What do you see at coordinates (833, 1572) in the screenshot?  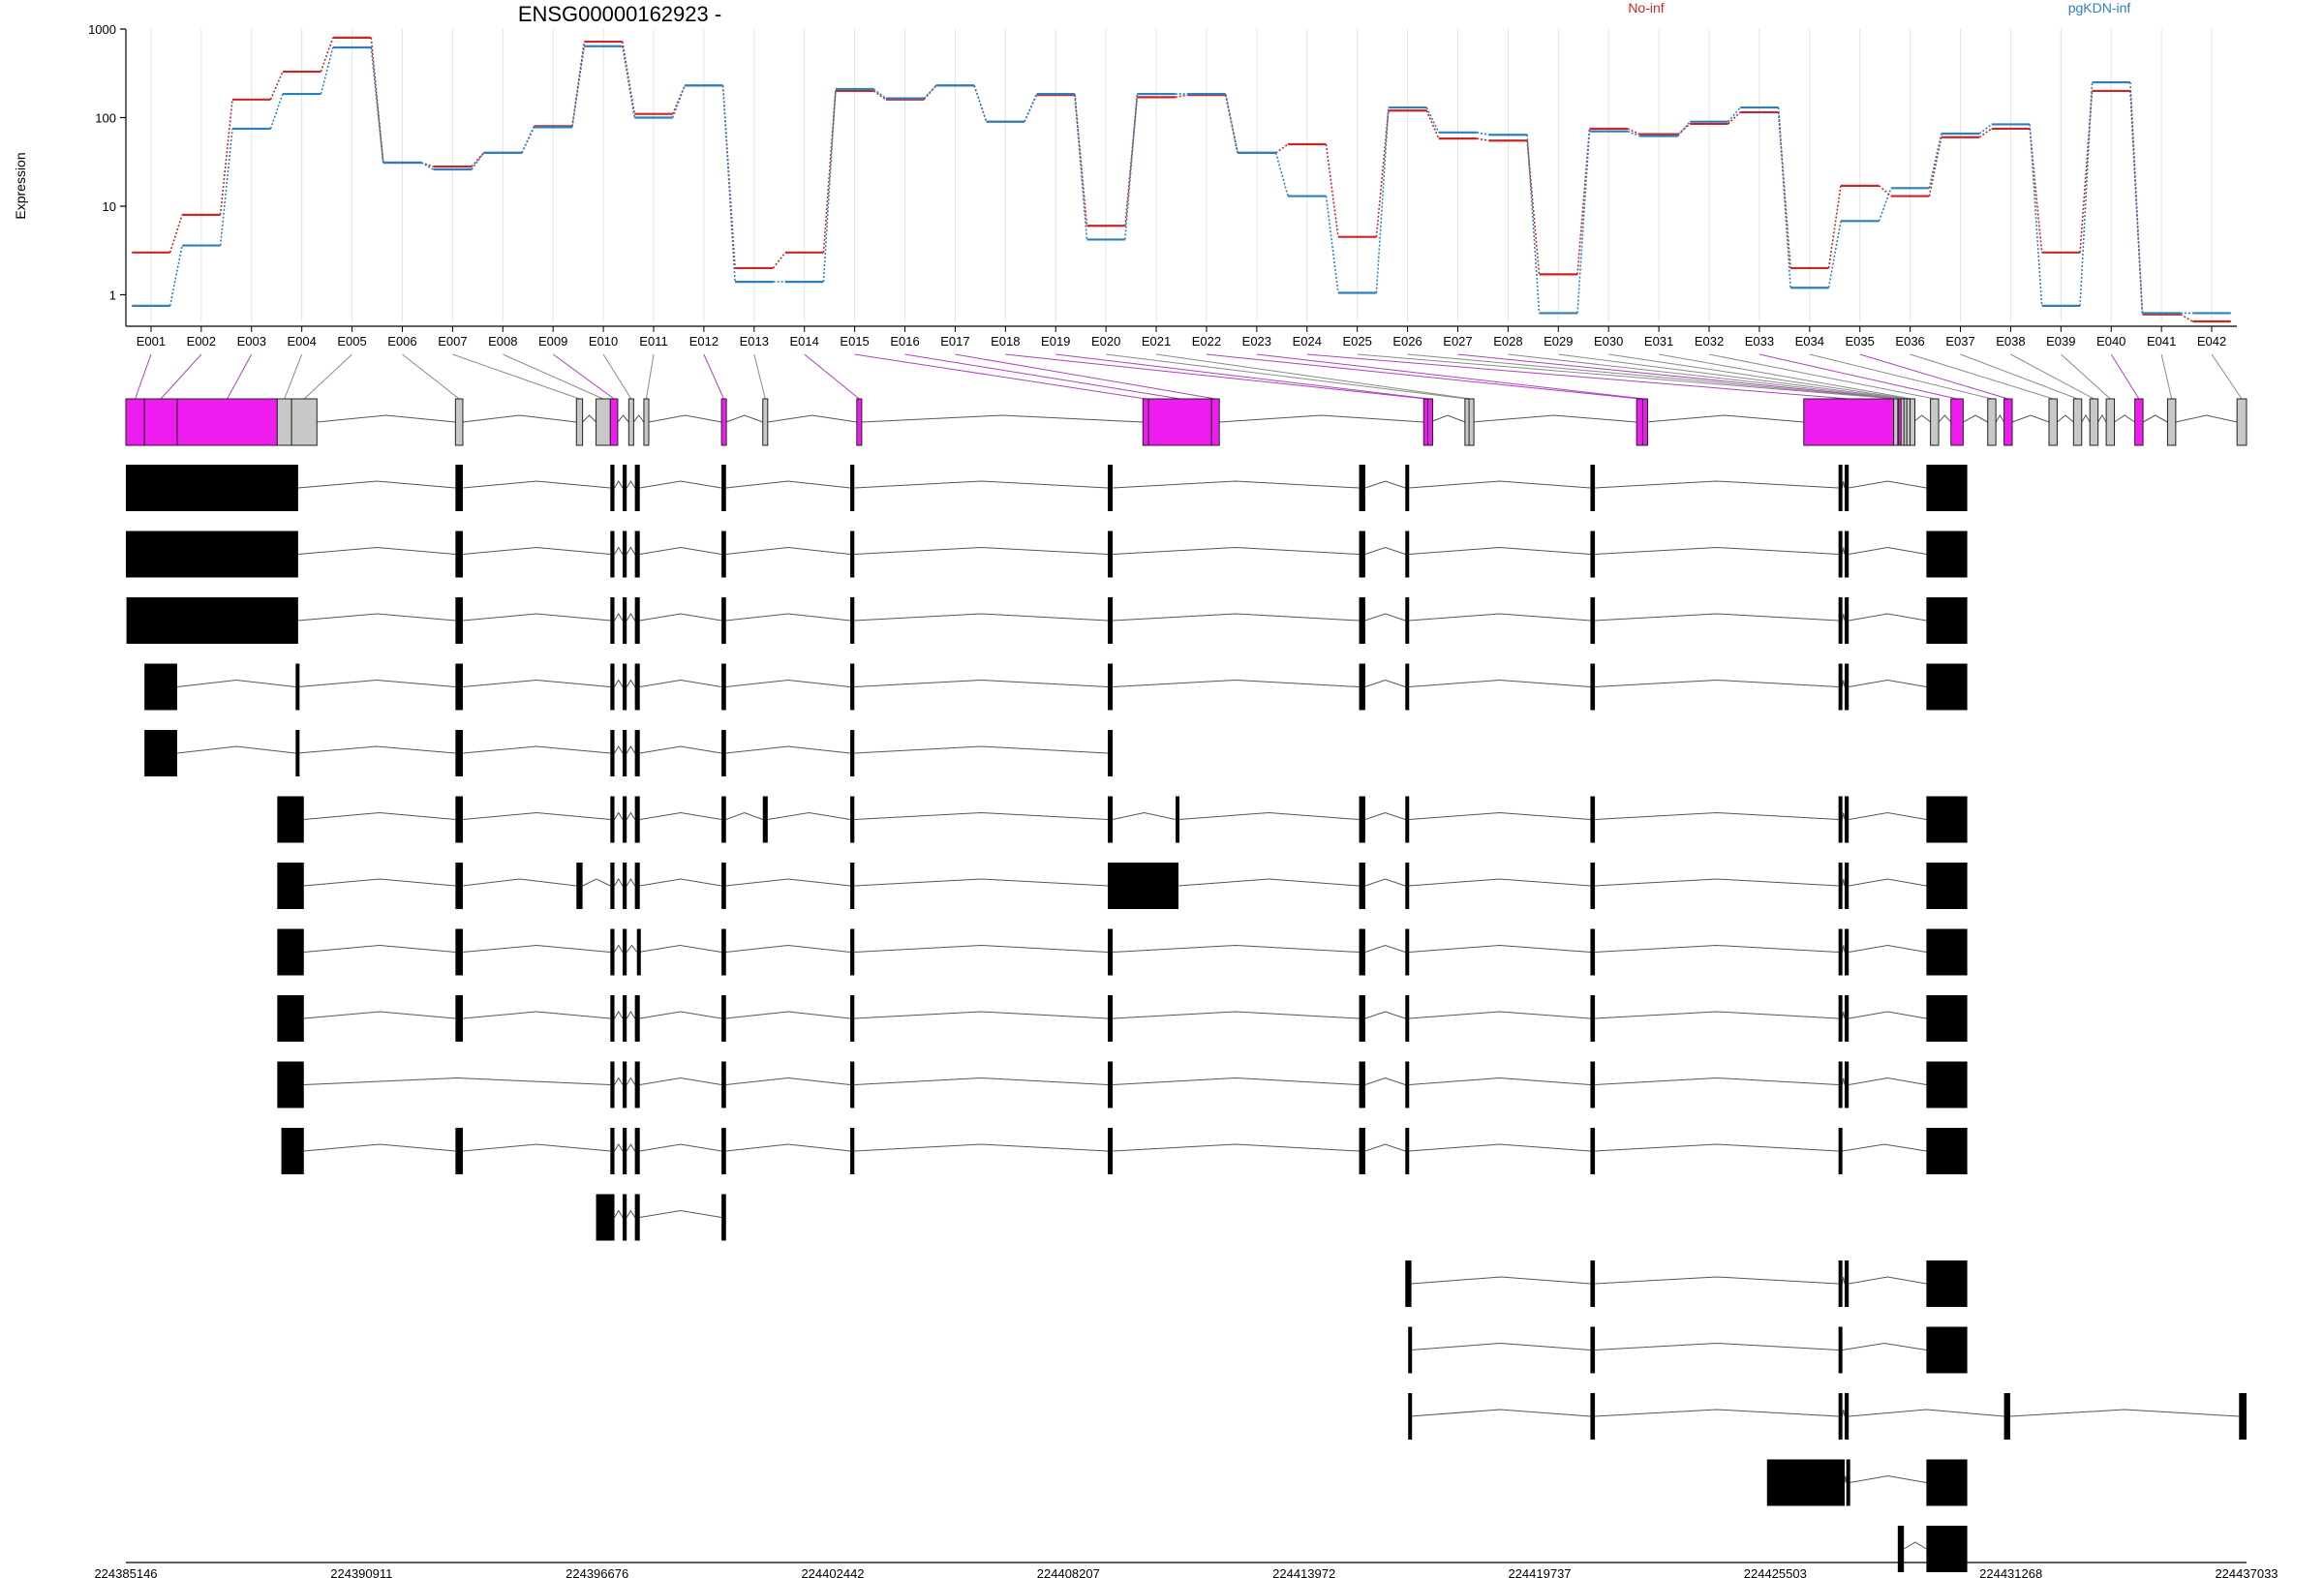 I see `genomic-coordinate-label: 224402442` at bounding box center [833, 1572].